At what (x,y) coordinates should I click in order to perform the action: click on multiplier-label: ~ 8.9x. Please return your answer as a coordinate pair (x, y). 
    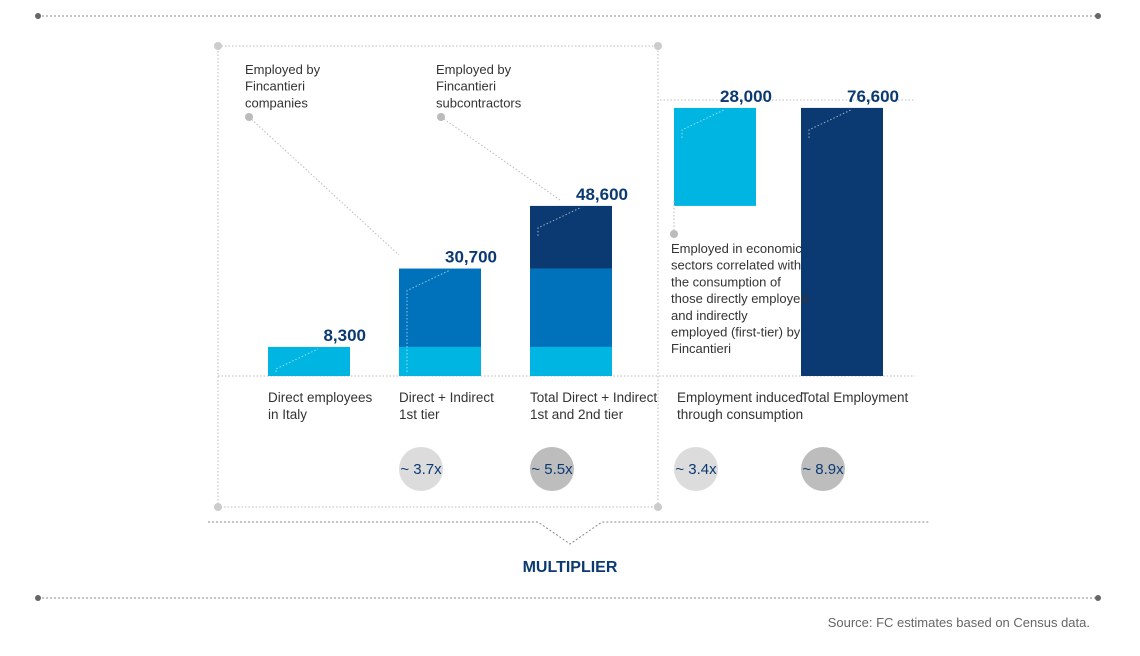
    Looking at the image, I should click on (823, 469).